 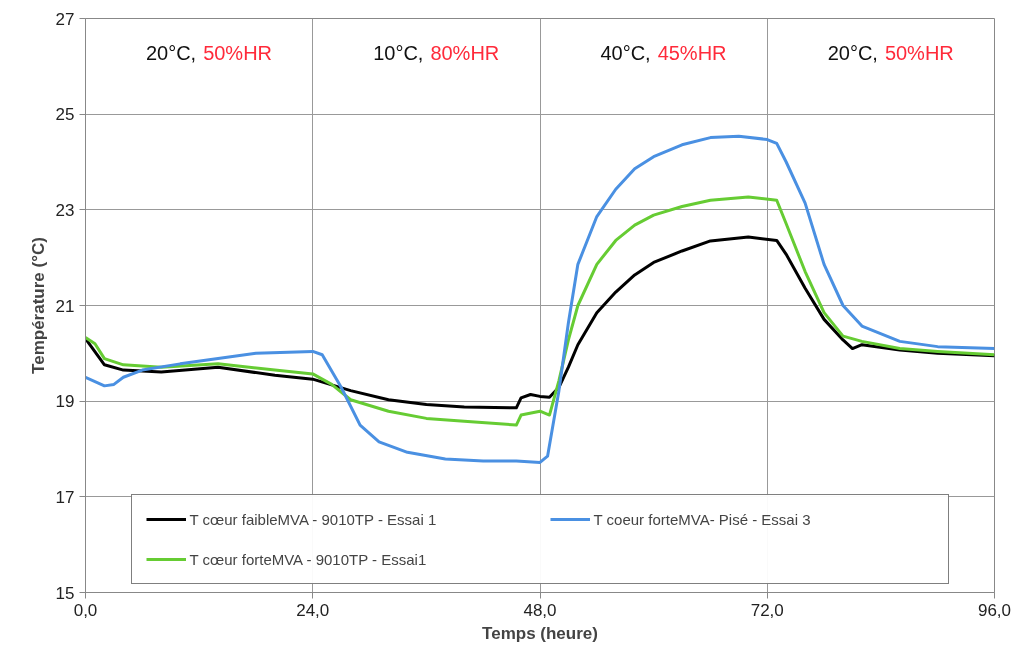 What do you see at coordinates (308, 559) in the screenshot?
I see `legend-label: T cœur forteMVA - 9010TP - Essai1` at bounding box center [308, 559].